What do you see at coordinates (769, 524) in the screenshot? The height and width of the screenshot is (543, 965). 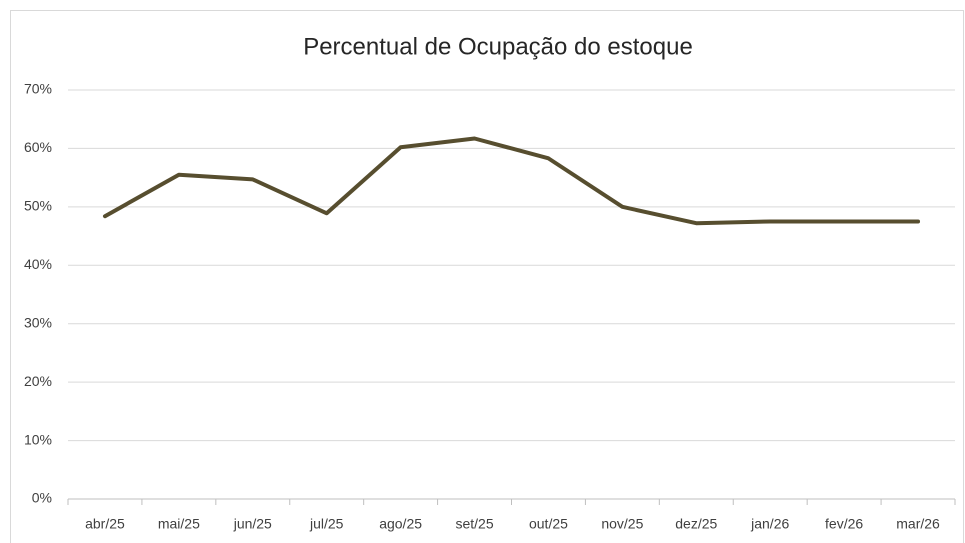 I see `x-tick-label: jan/26` at bounding box center [769, 524].